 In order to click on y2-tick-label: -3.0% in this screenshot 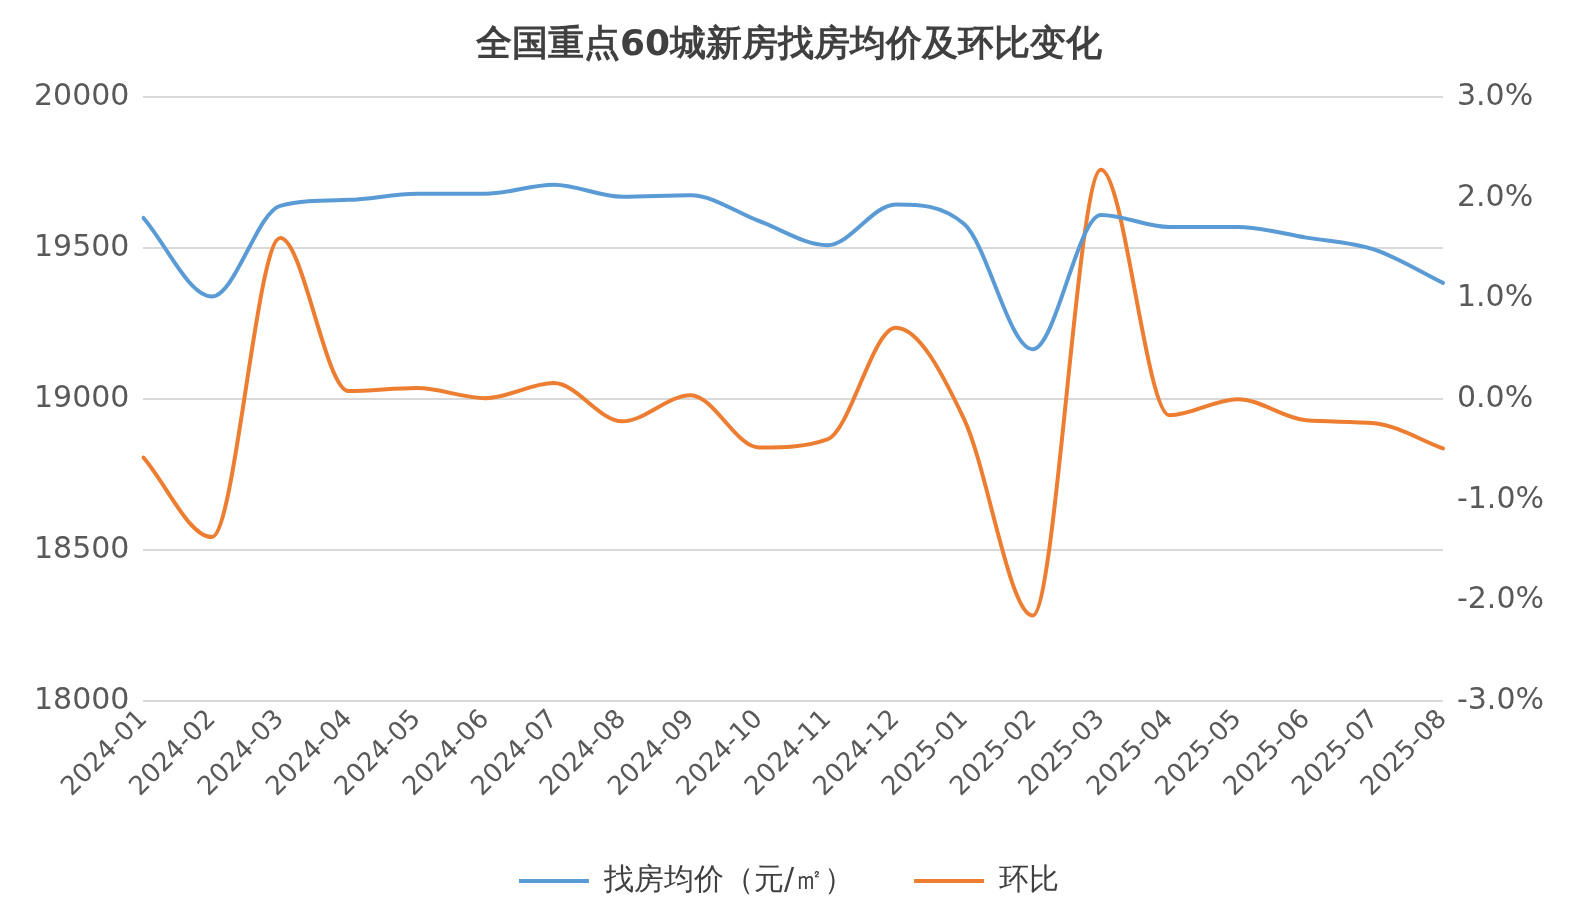, I will do `click(1500, 698)`.